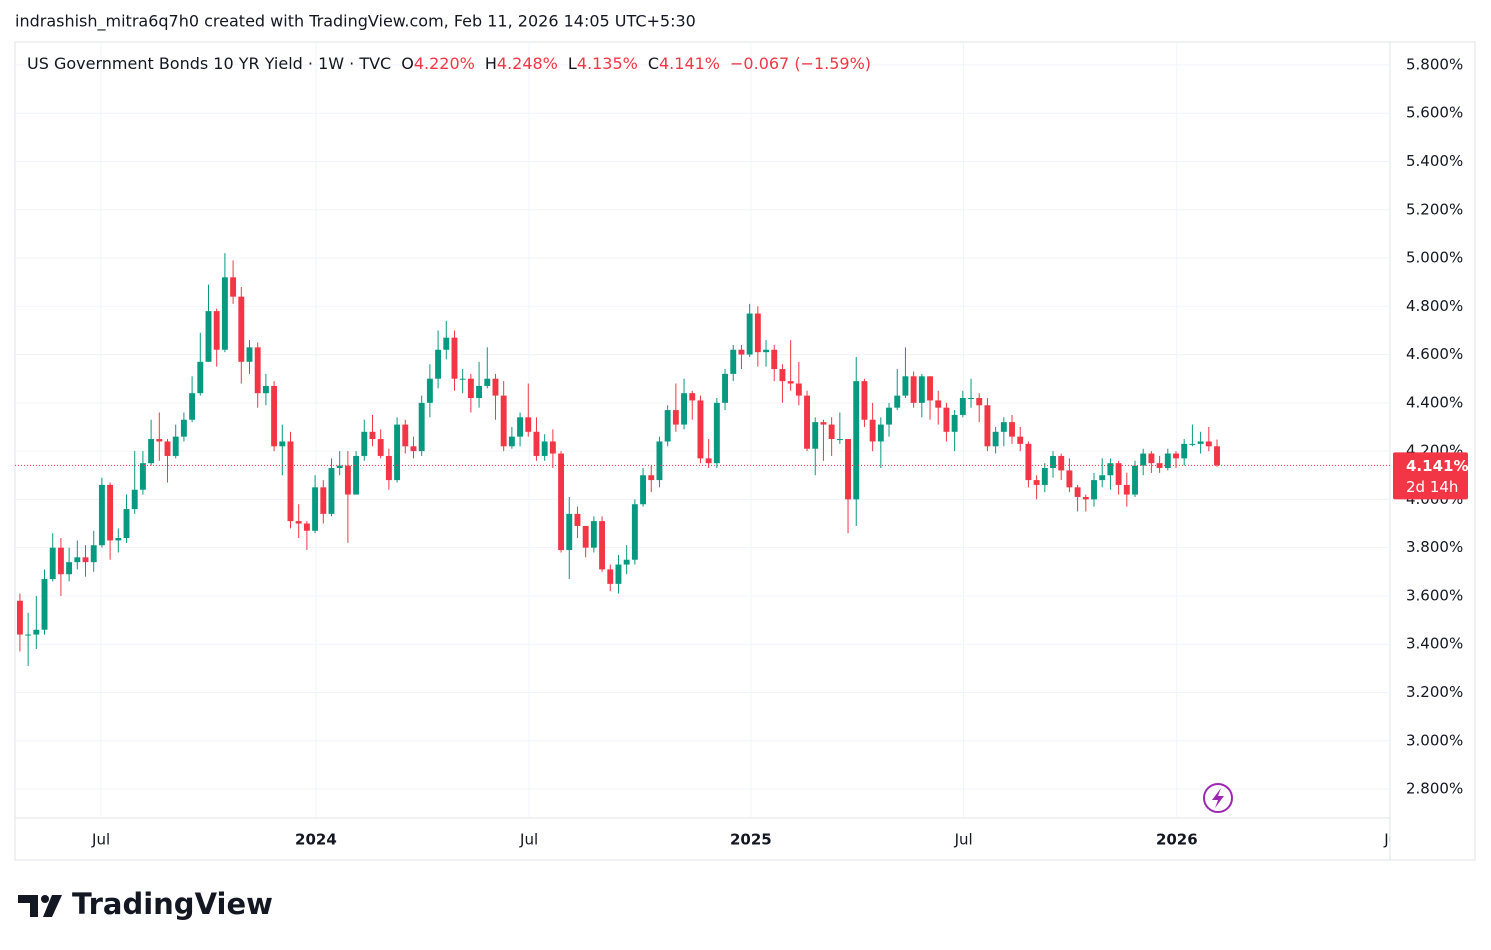 This screenshot has height=950, width=1491. I want to click on y-tick-label: 4.600%, so click(1434, 354).